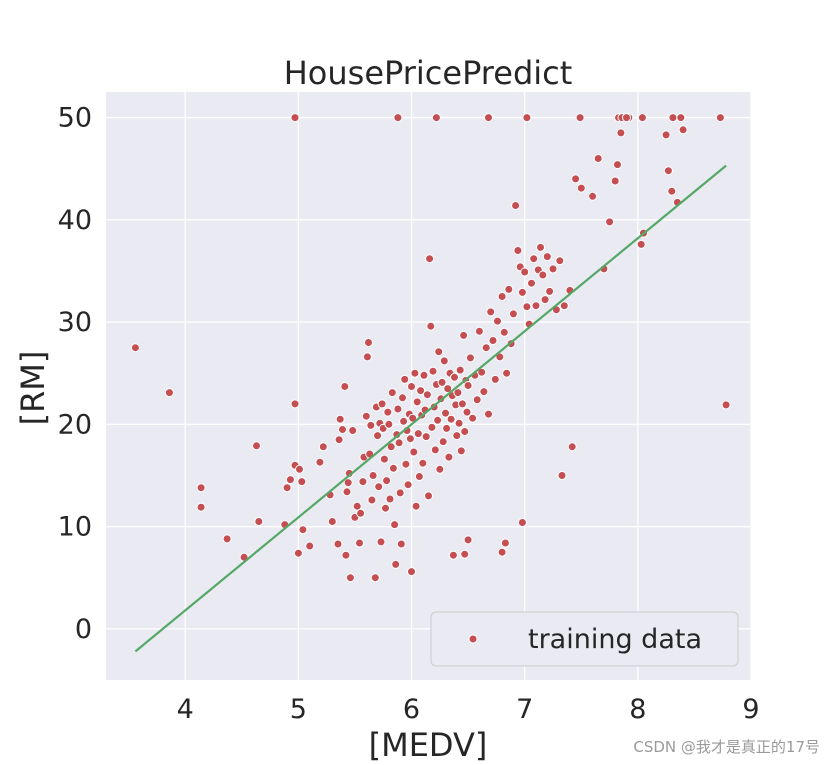  Describe the element at coordinates (75, 374) in the screenshot. I see `y-ticks: 0 10 20 30 40 50` at that location.